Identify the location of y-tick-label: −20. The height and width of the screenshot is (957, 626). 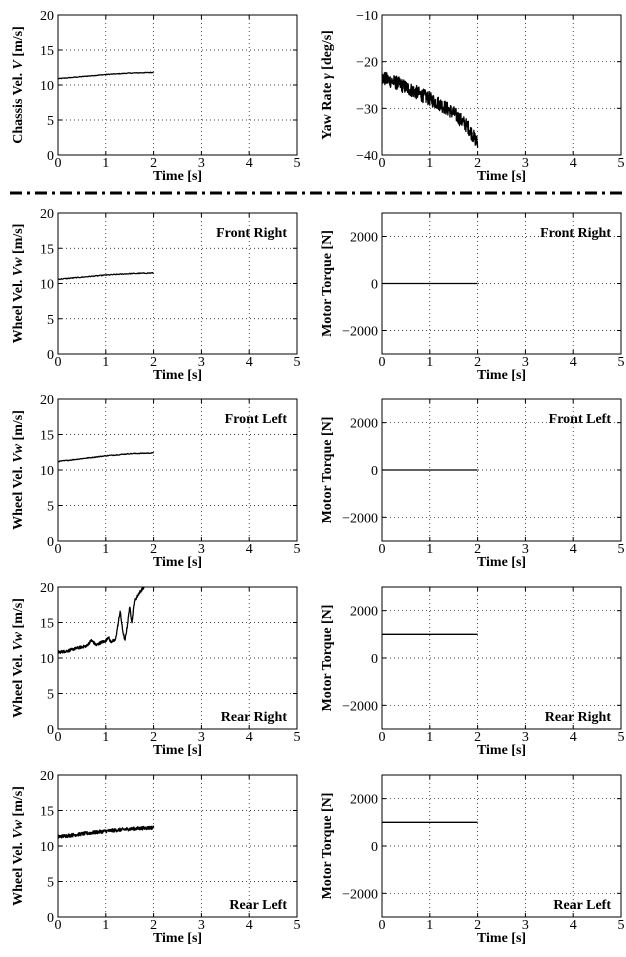
(367, 63).